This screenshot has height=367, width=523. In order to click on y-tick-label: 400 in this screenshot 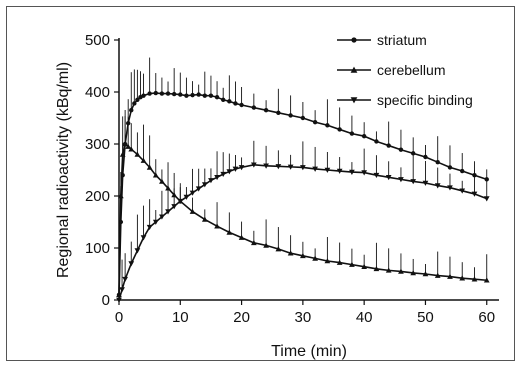, I will do `click(97, 92)`.